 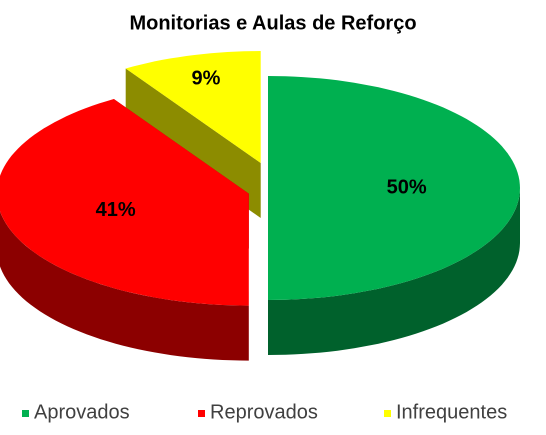 What do you see at coordinates (82, 412) in the screenshot?
I see `legend-label: Aprovados` at bounding box center [82, 412].